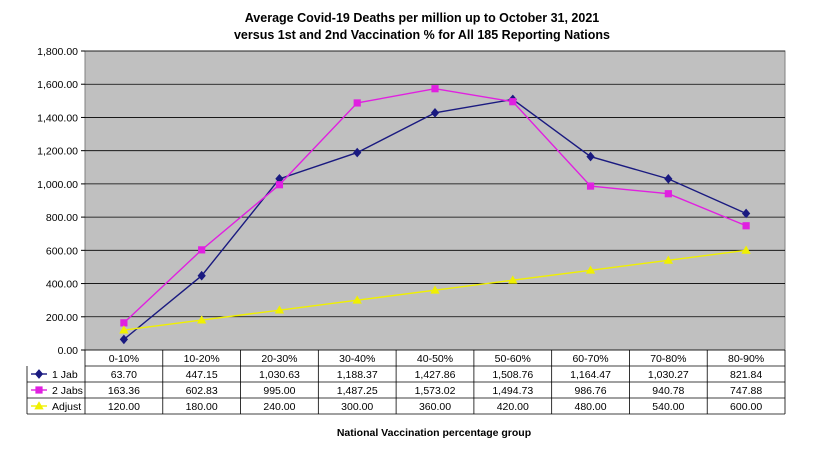 Image resolution: width=815 pixels, height=456 pixels. I want to click on legend-marker-s1, so click(39, 374).